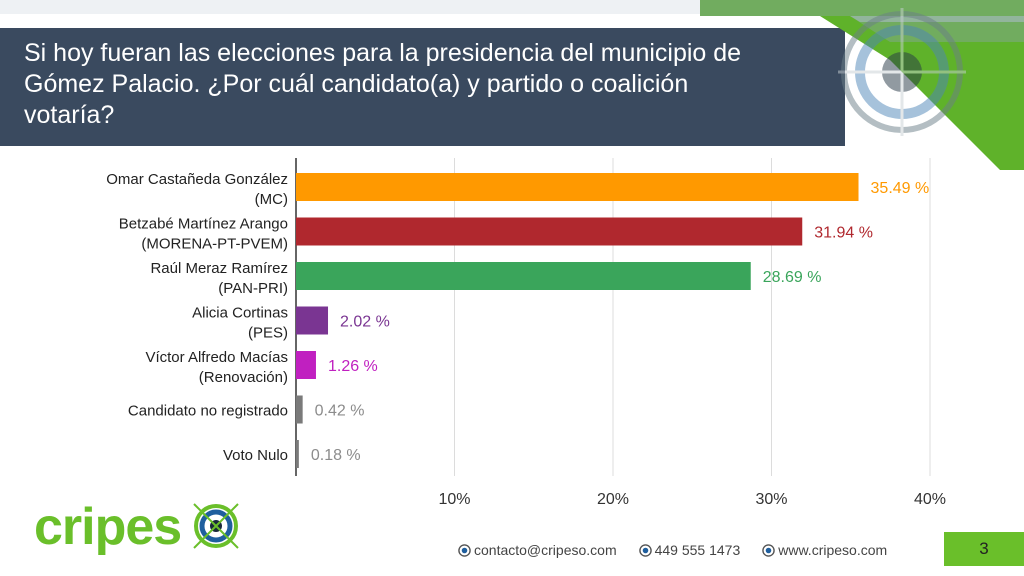 The width and height of the screenshot is (1024, 576). I want to click on category-label: Omar Castañeda González, so click(197, 179).